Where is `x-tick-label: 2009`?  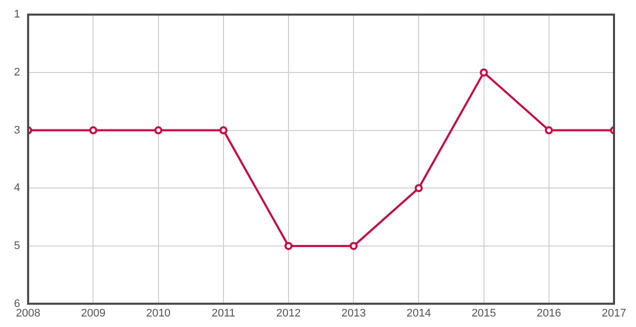 x-tick-label: 2009 is located at coordinates (93, 313).